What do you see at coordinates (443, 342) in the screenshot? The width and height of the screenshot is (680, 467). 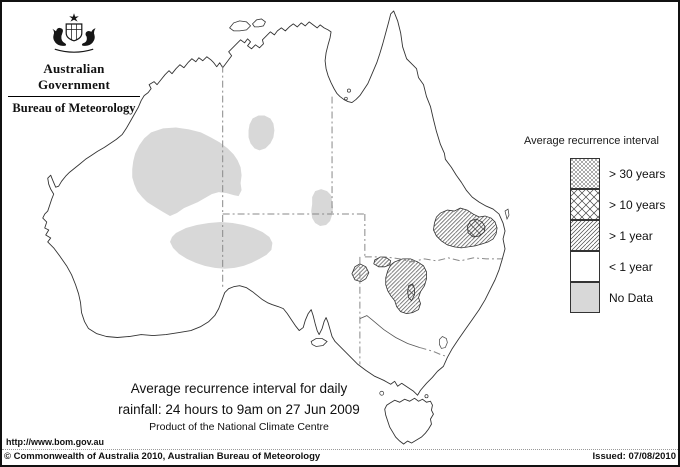 I see `act-border` at bounding box center [443, 342].